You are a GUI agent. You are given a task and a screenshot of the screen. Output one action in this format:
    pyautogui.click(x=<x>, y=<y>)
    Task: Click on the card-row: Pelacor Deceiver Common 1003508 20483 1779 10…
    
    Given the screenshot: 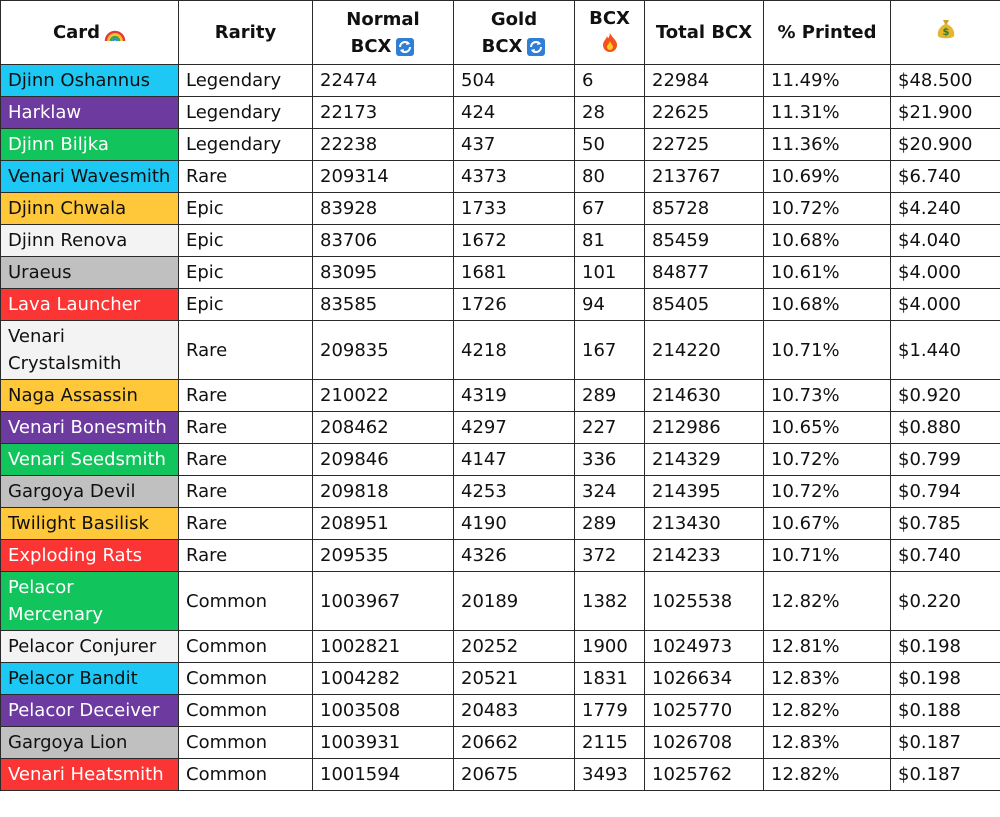 What is the action you would take?
    pyautogui.click(x=500, y=710)
    